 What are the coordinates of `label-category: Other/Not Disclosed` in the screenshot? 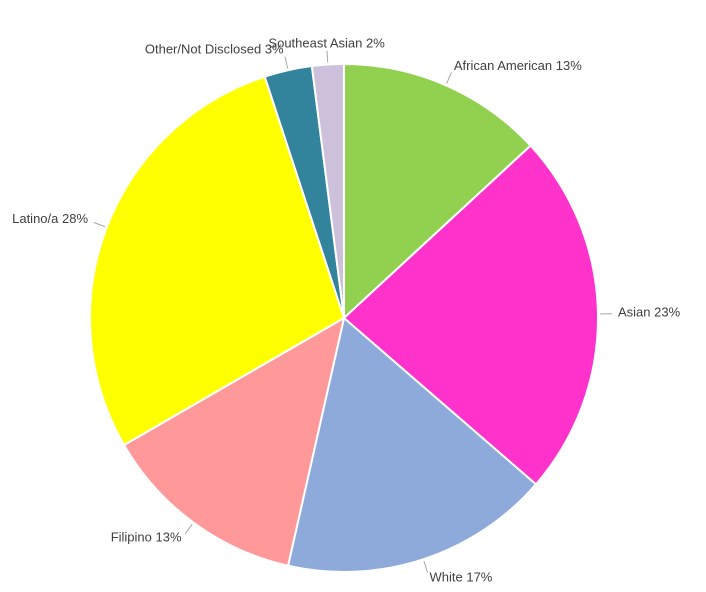 It's located at (203, 49).